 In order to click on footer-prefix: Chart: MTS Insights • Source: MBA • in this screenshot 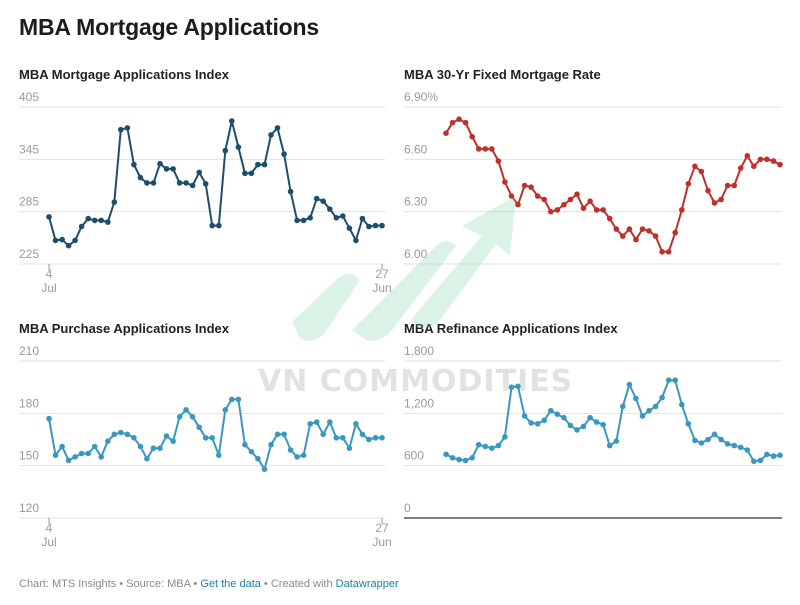, I will do `click(110, 584)`.